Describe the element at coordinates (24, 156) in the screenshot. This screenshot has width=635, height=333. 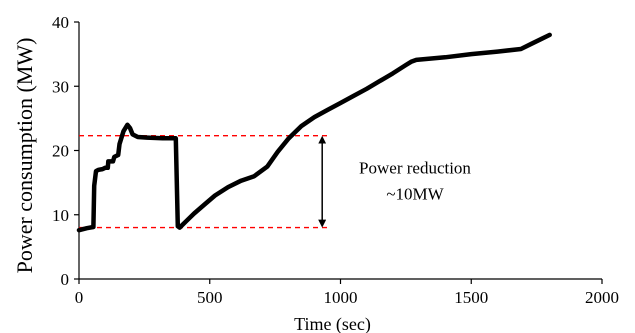
I see `y-axis-label: Power consumption (MW)` at that location.